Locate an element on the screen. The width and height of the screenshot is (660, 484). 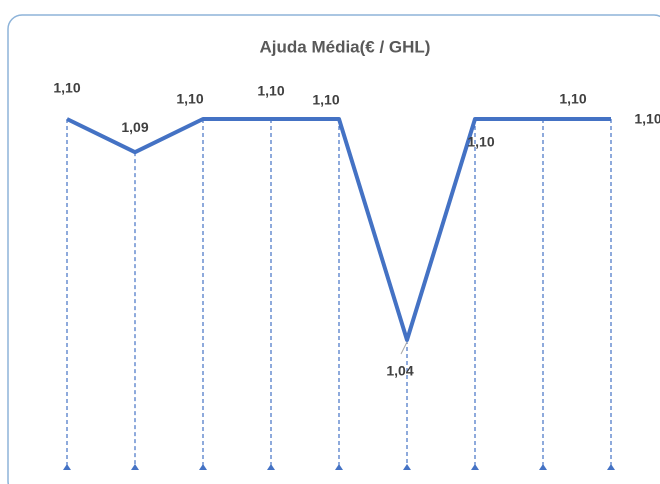
data-label: 1,09 is located at coordinates (134, 127).